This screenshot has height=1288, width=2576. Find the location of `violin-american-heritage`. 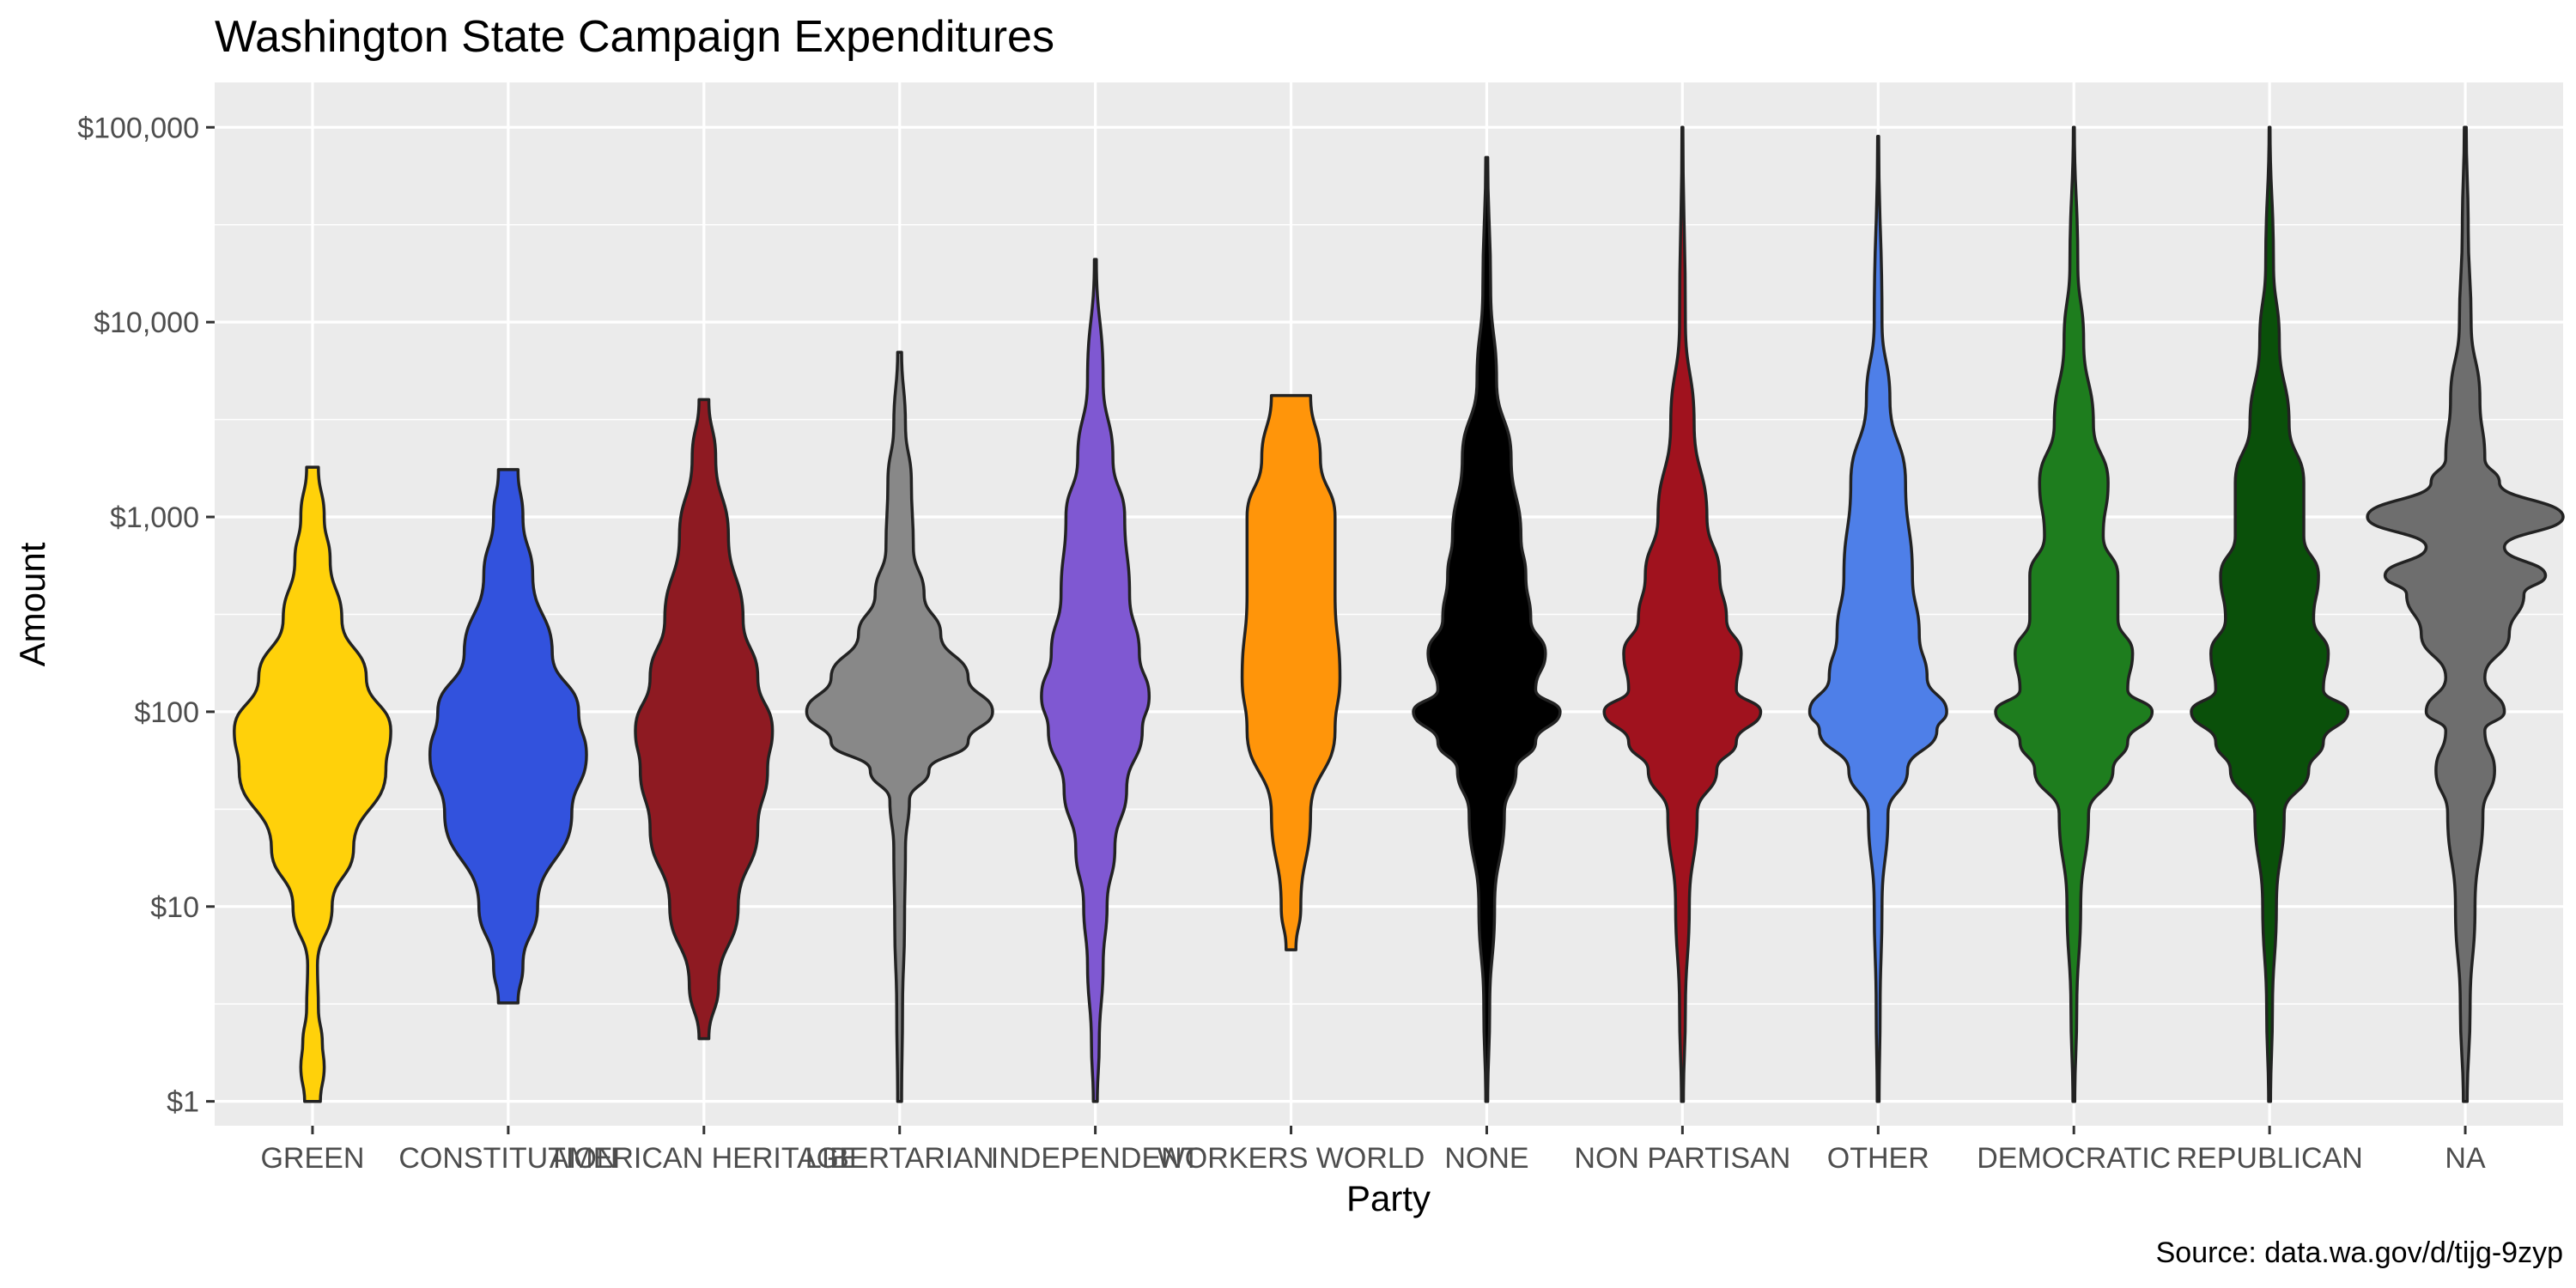

violin-american-heritage is located at coordinates (704, 719).